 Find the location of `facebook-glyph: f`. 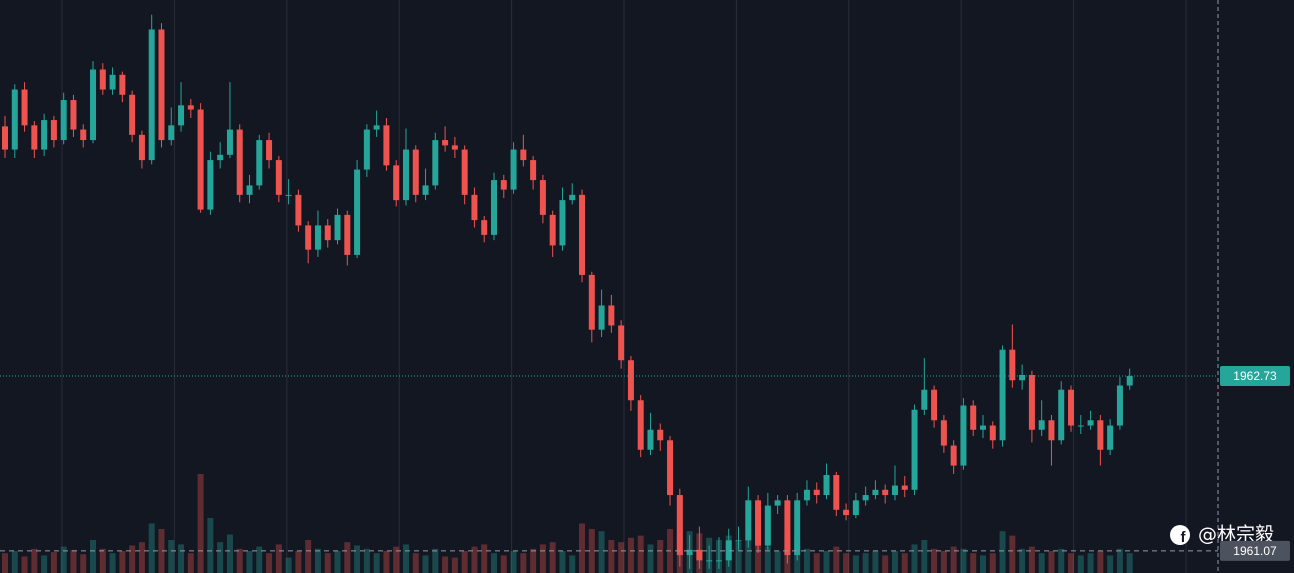

facebook-glyph: f is located at coordinates (1184, 537).